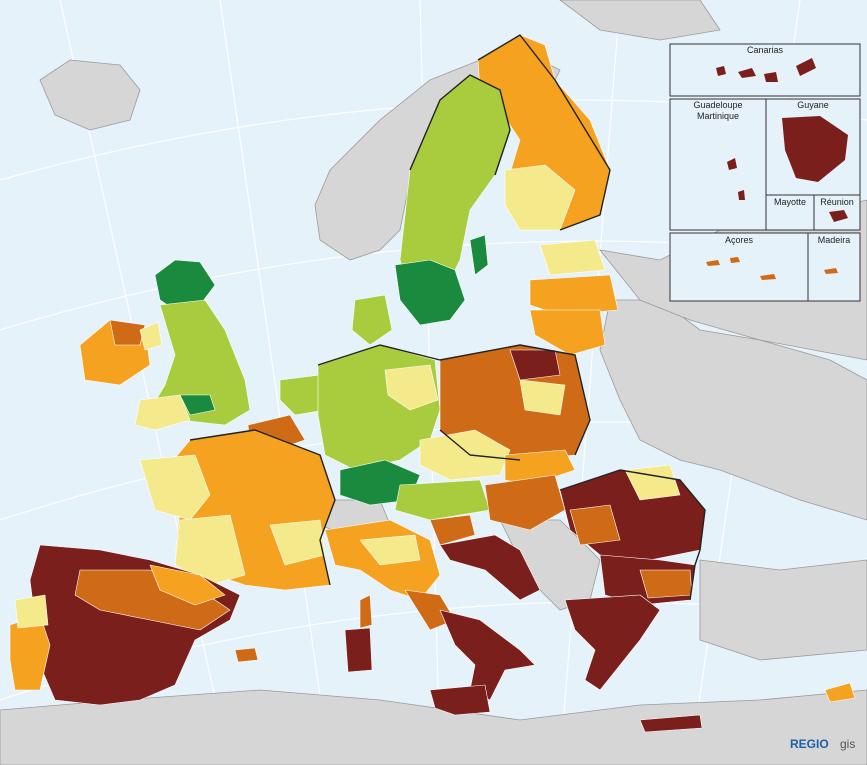 This screenshot has width=867, height=765. What do you see at coordinates (525, 502) in the screenshot?
I see `region-hungary` at bounding box center [525, 502].